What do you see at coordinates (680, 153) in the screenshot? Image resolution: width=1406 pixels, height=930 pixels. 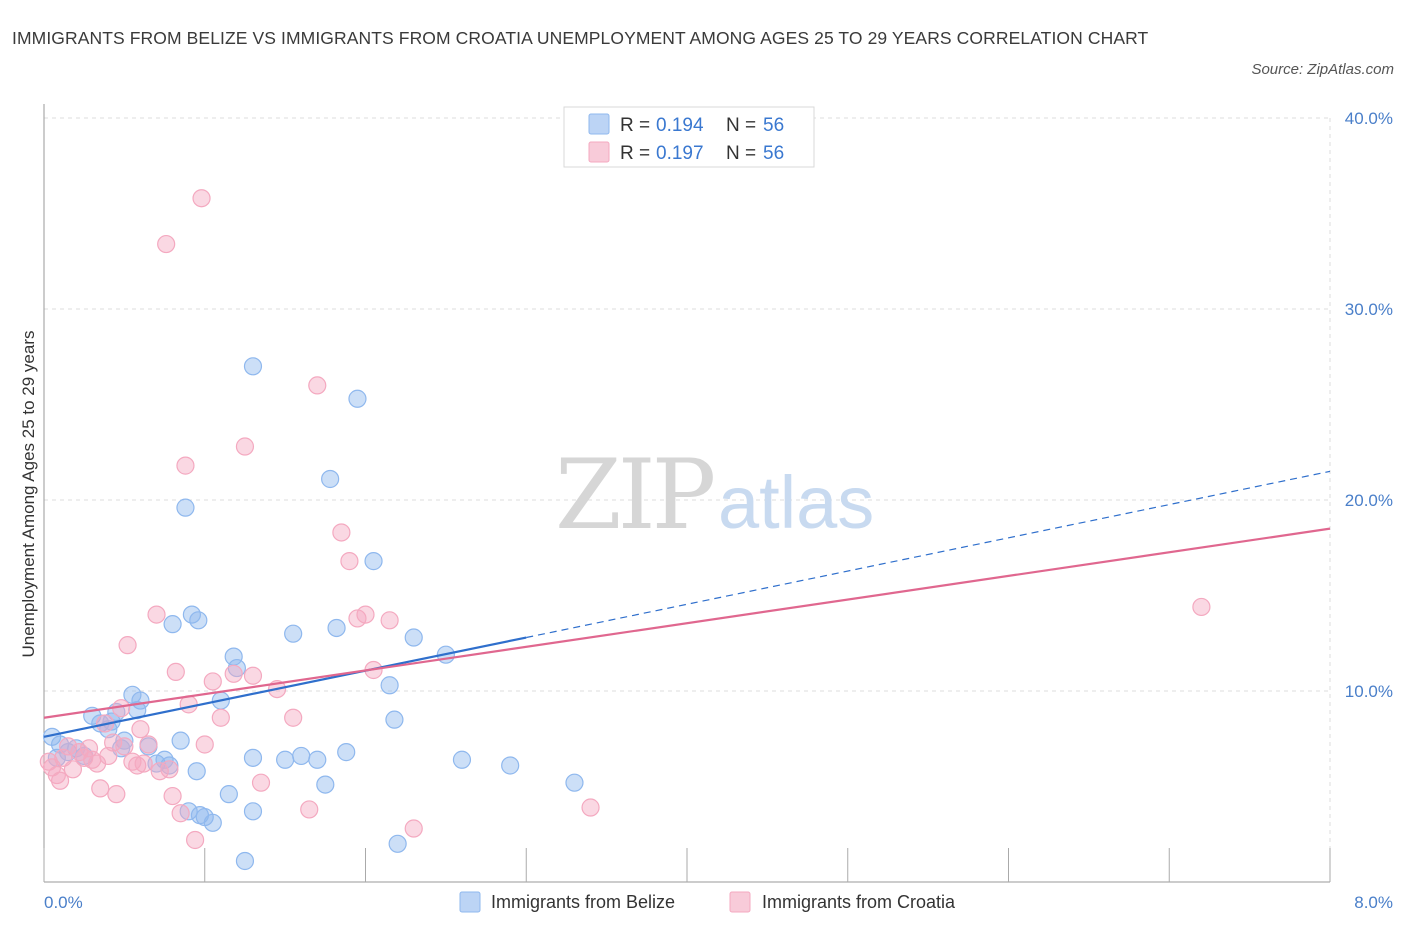 I see `legend-r-value-croatia: 0.197` at bounding box center [680, 153].